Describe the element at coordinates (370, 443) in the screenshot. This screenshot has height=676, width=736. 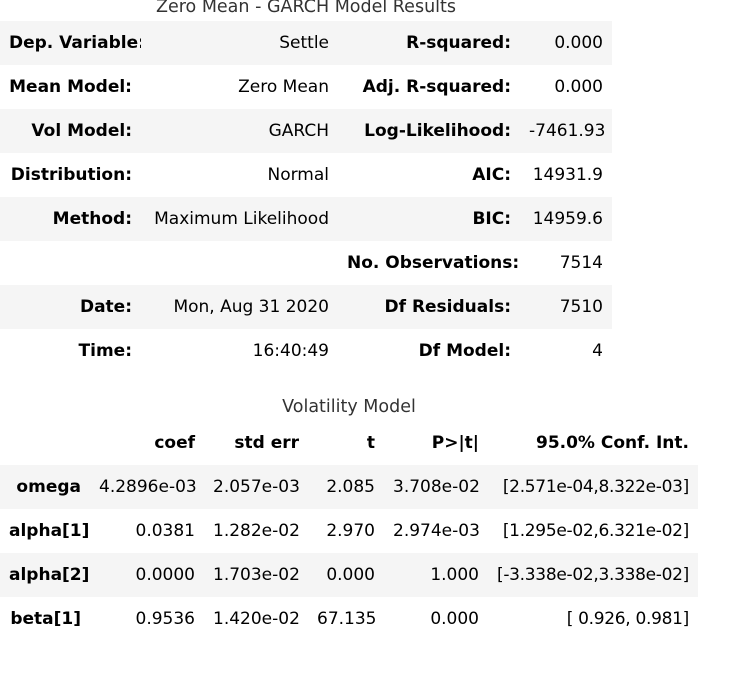
I see `column-header: t` at that location.